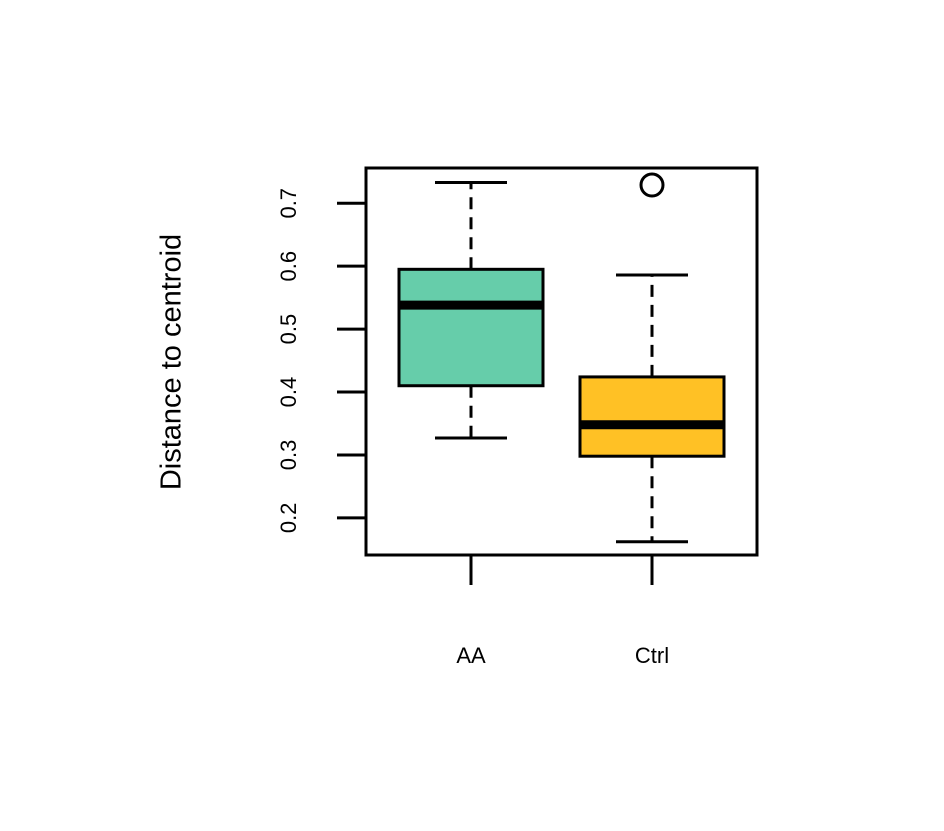  I want to click on y-tick-label: 0.2, so click(288, 518).